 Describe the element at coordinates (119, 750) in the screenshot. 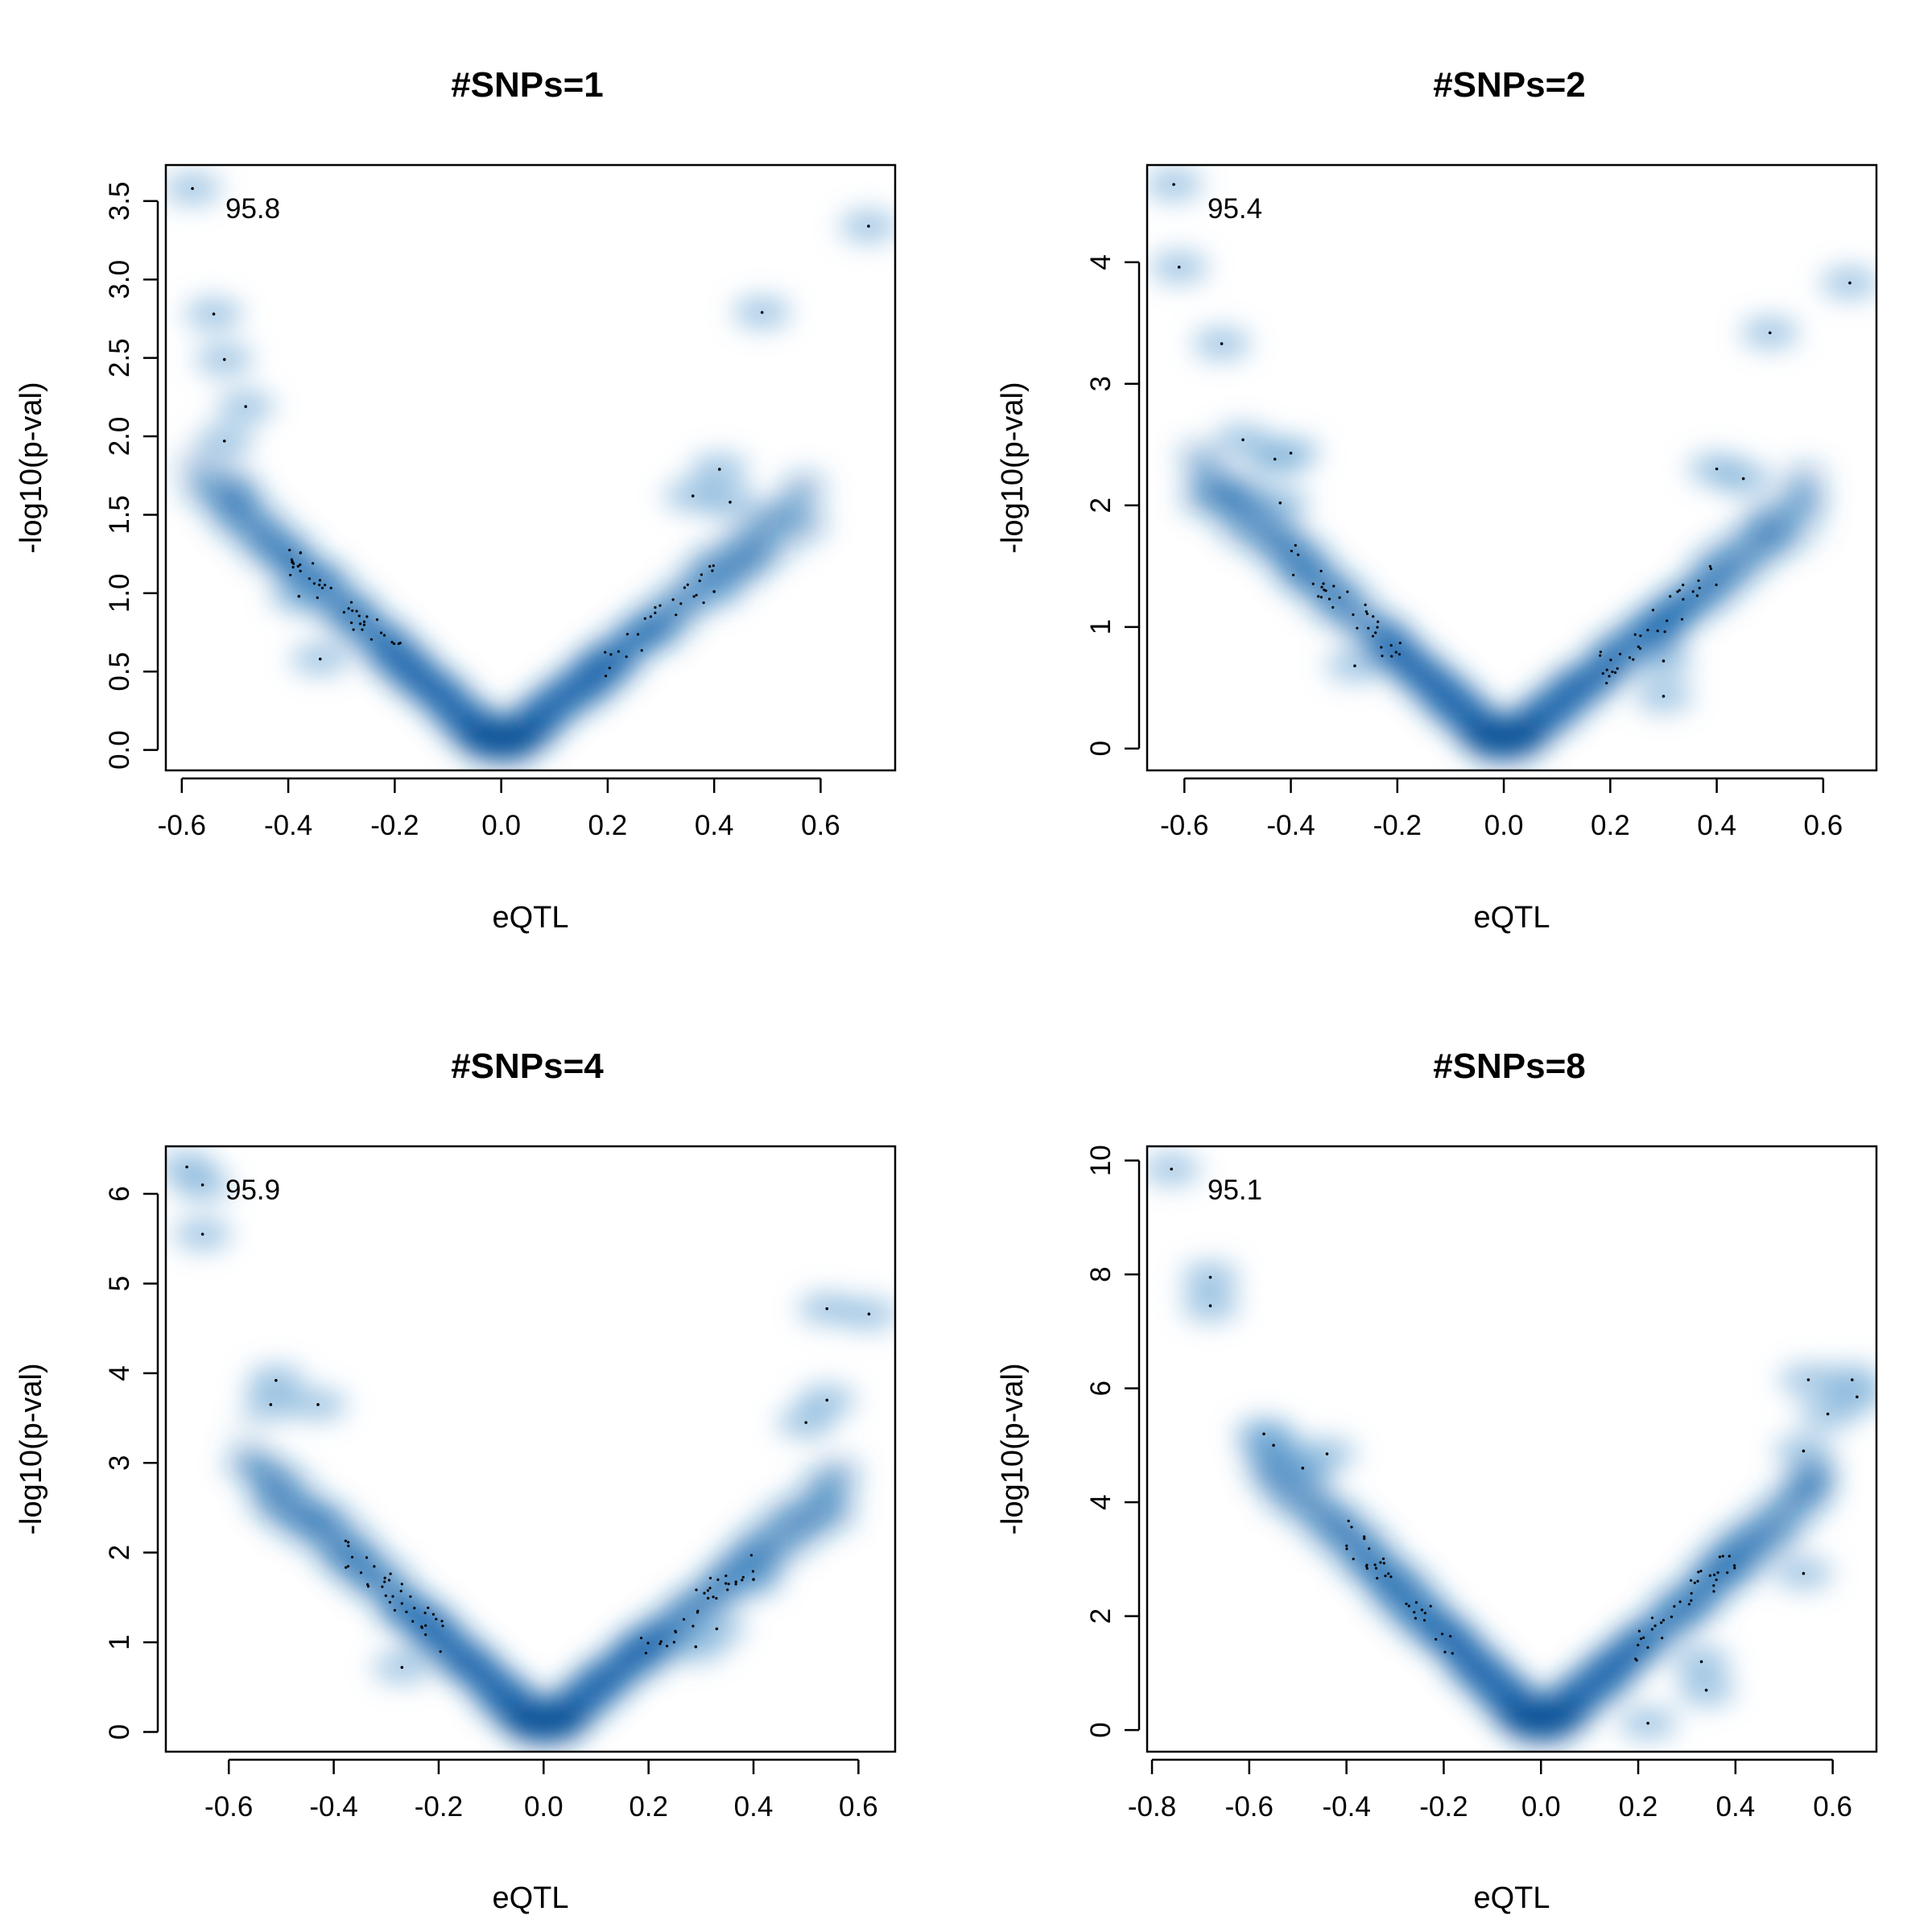

I see `y-tick-label: 0.0` at that location.